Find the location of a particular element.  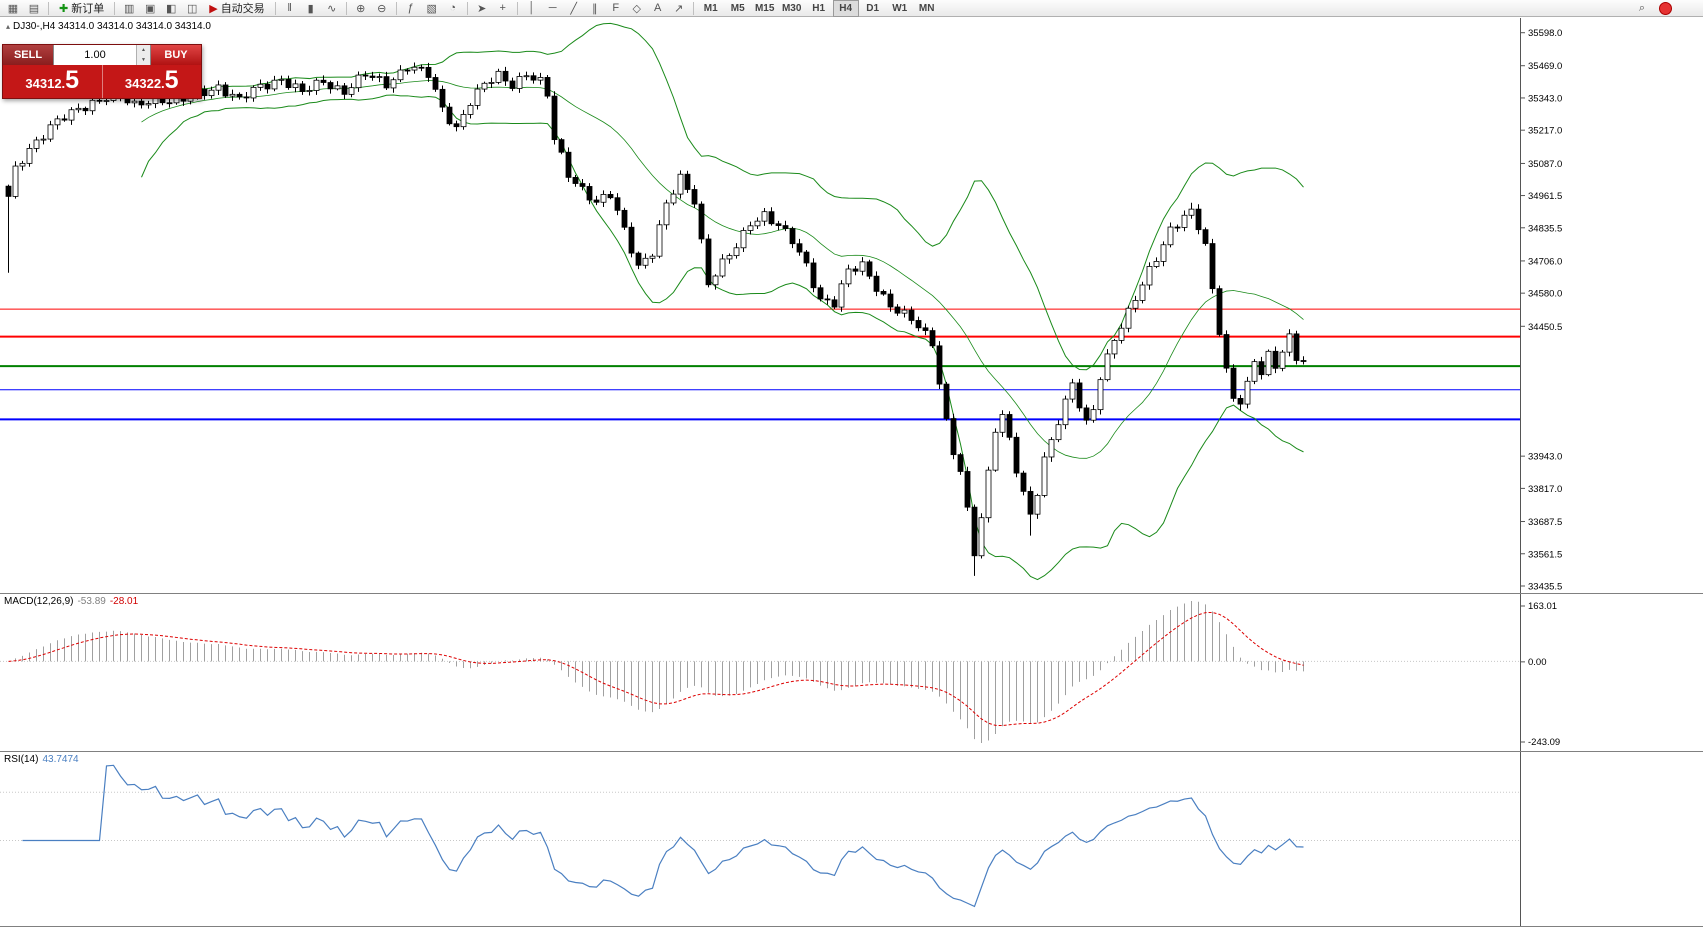

bid-ask-prices: 34312. 5 34322. 5 is located at coordinates (102, 81).